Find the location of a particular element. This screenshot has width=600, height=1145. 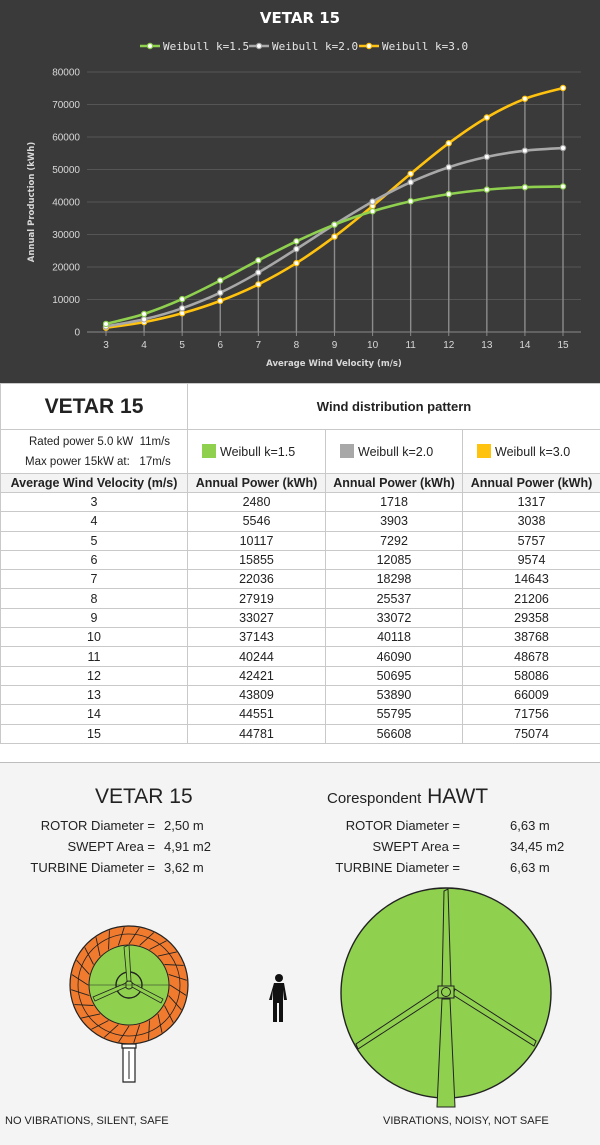

legend-k20-label: Weibull k=2.0 is located at coordinates (396, 452).